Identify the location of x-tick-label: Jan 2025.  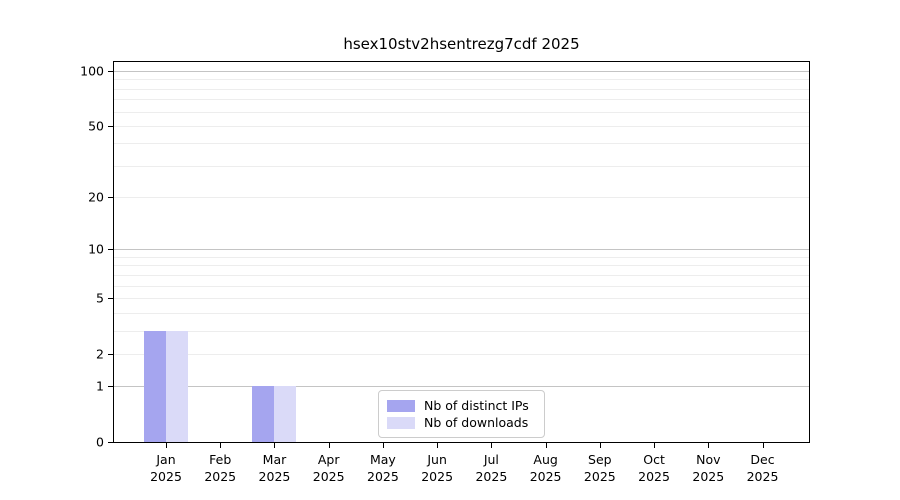
(166, 468).